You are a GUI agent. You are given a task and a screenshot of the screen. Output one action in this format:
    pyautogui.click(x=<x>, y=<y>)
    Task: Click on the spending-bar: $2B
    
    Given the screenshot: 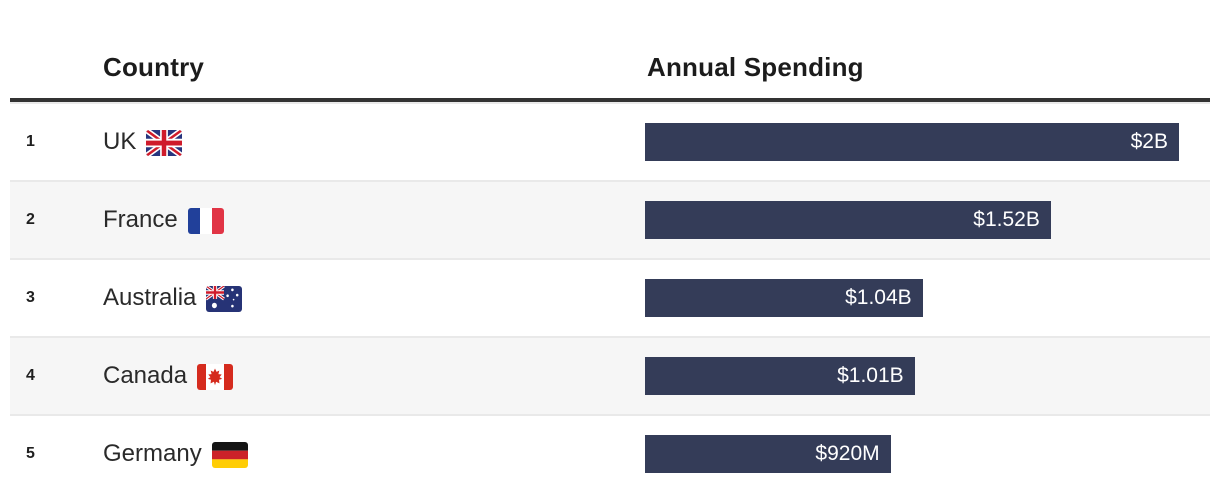 What is the action you would take?
    pyautogui.click(x=912, y=142)
    